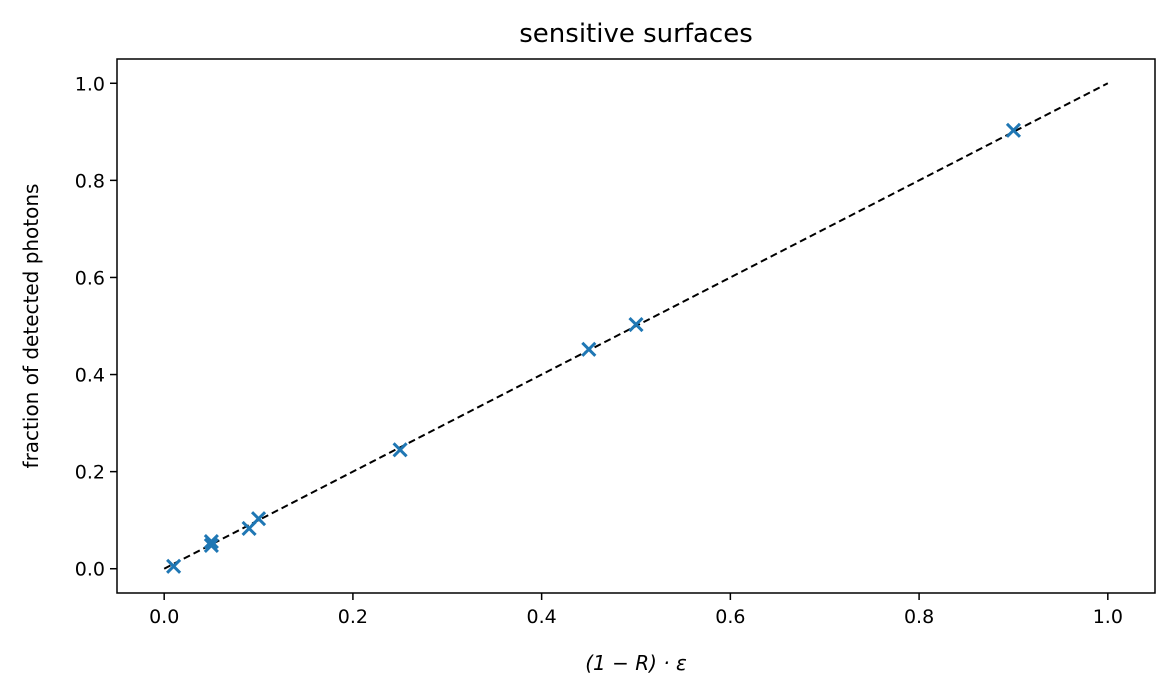  Describe the element at coordinates (636, 663) in the screenshot. I see `x-axis-label: (1 − R) · ε` at that location.